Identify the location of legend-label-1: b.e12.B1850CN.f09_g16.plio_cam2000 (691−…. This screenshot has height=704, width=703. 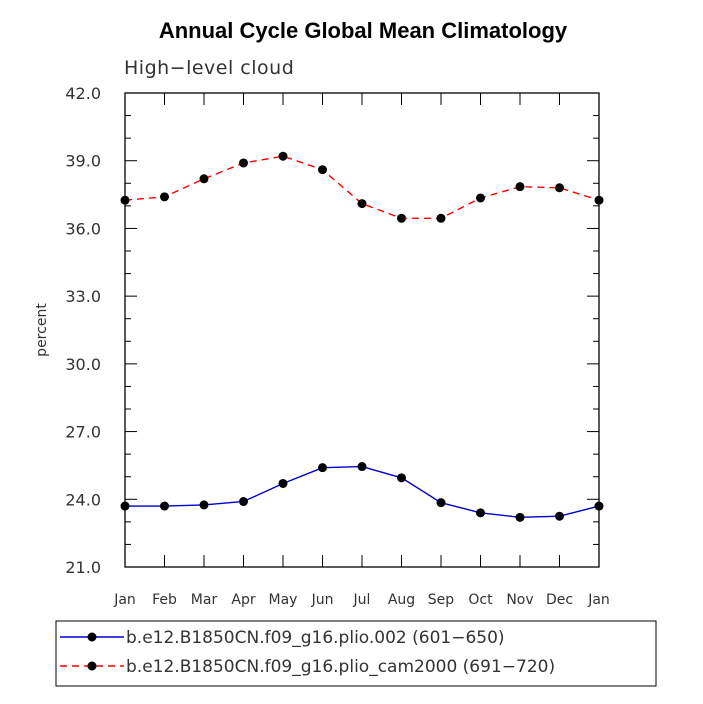
(340, 667).